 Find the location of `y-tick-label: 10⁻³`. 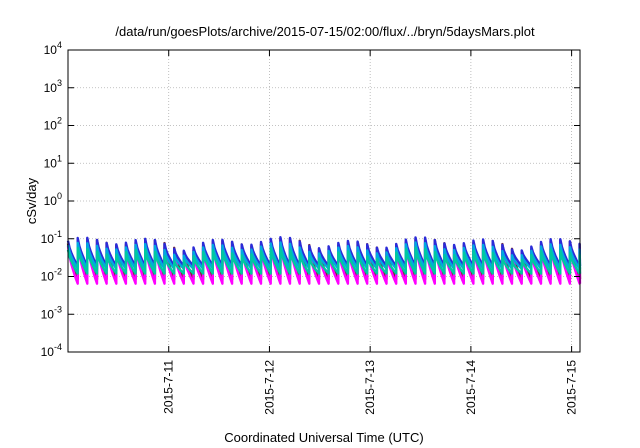

y-tick-label: 10⁻³ is located at coordinates (51, 312).